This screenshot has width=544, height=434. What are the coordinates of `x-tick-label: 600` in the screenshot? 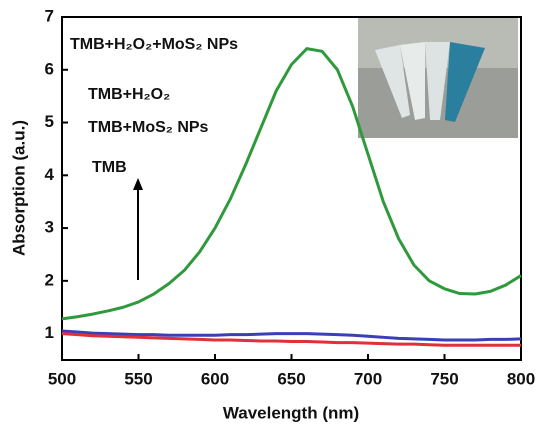 It's located at (215, 378).